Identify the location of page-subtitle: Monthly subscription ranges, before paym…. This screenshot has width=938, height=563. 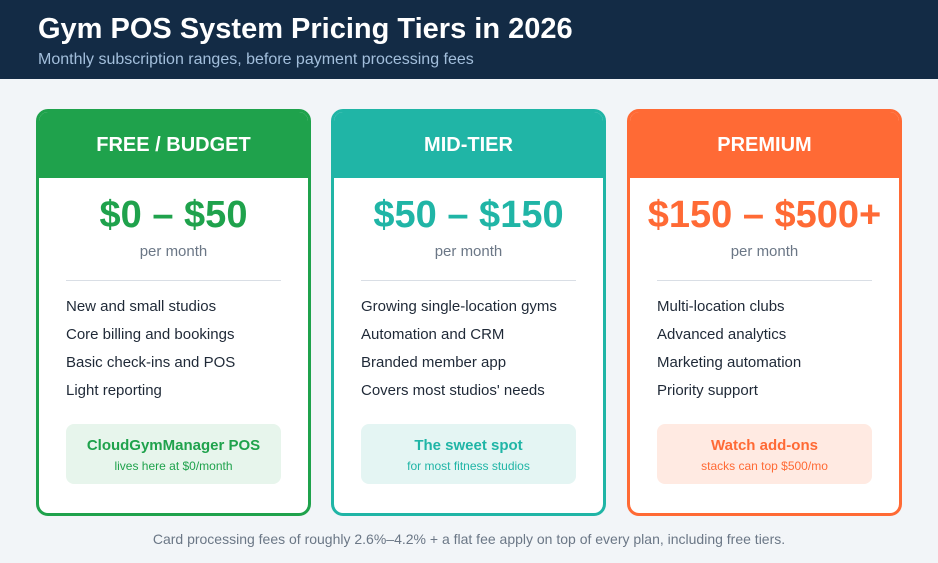
(256, 59).